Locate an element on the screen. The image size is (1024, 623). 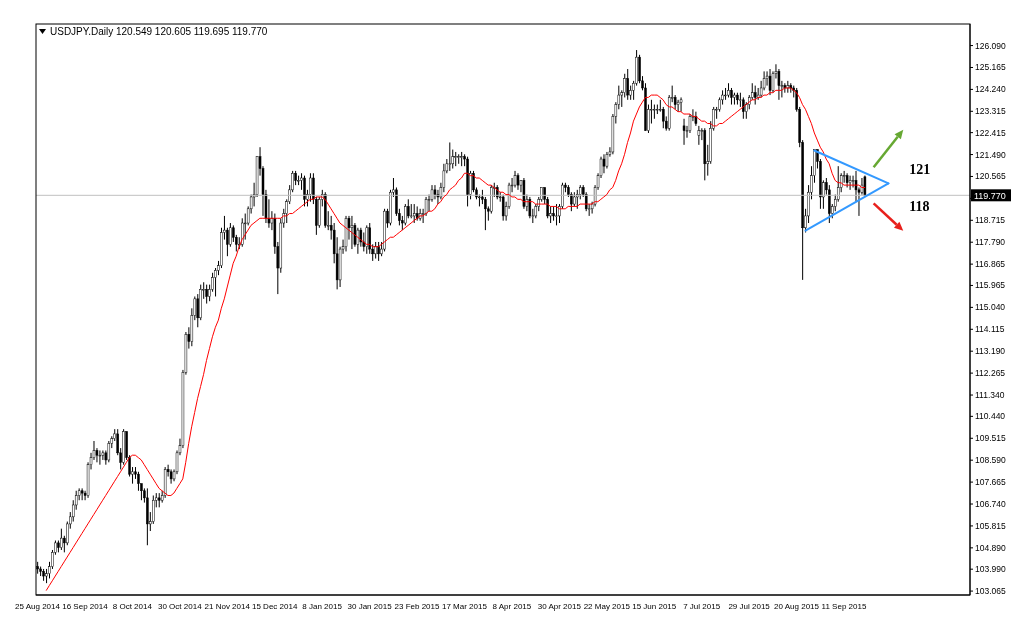
x-tick-label: 22 May 2015 is located at coordinates (607, 606).